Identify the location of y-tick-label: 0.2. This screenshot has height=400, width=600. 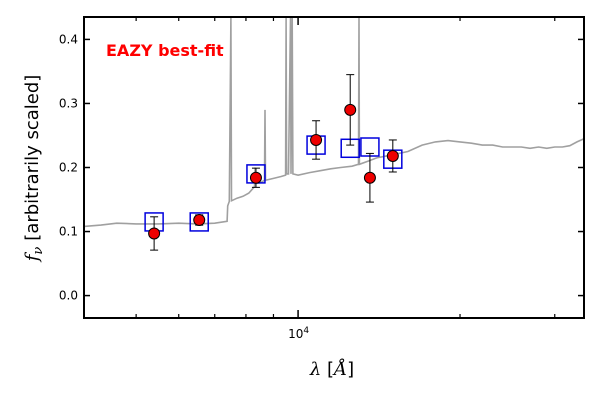
(68, 168).